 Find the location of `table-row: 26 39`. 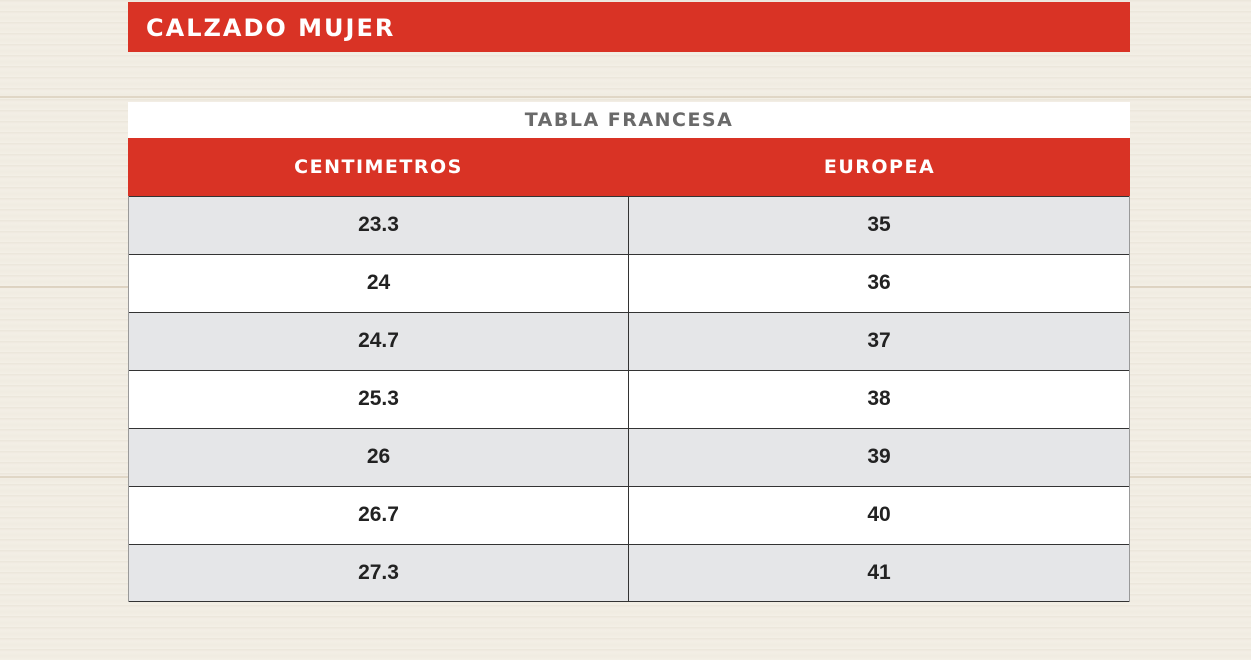

table-row: 26 39 is located at coordinates (629, 457).